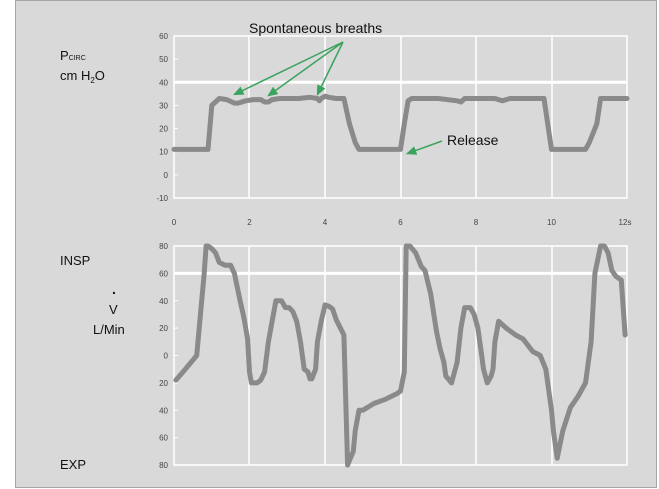 The image size is (659, 489). Describe the element at coordinates (424, 147) in the screenshot. I see `release-arrow` at that location.